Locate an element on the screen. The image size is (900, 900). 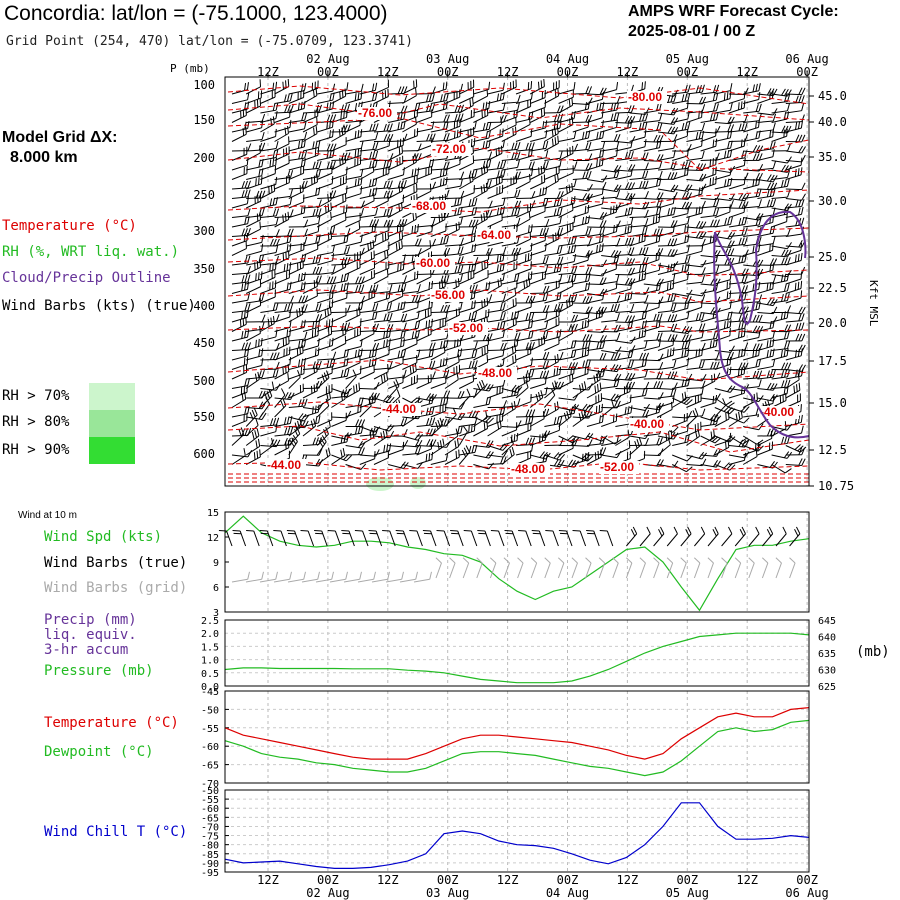
height-tick-label: 35.0 is located at coordinates (832, 157).